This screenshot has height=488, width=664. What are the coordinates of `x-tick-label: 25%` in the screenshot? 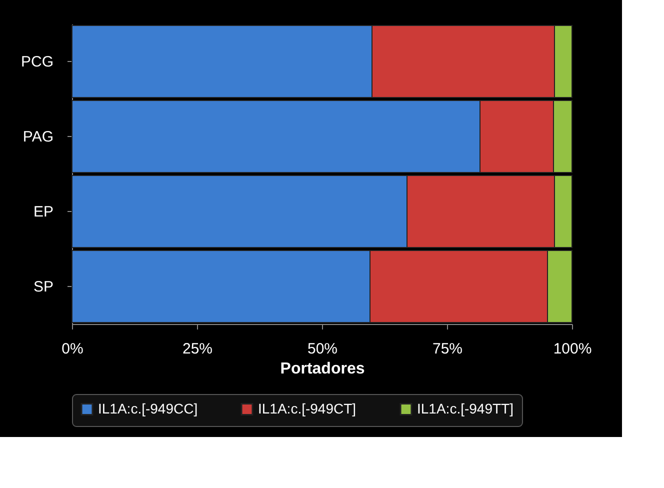 It's located at (197, 349).